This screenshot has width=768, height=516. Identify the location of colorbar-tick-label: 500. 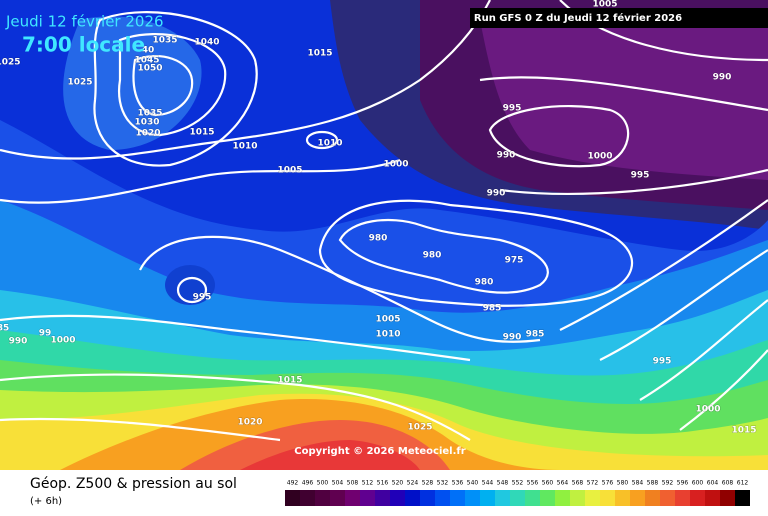
(323, 483).